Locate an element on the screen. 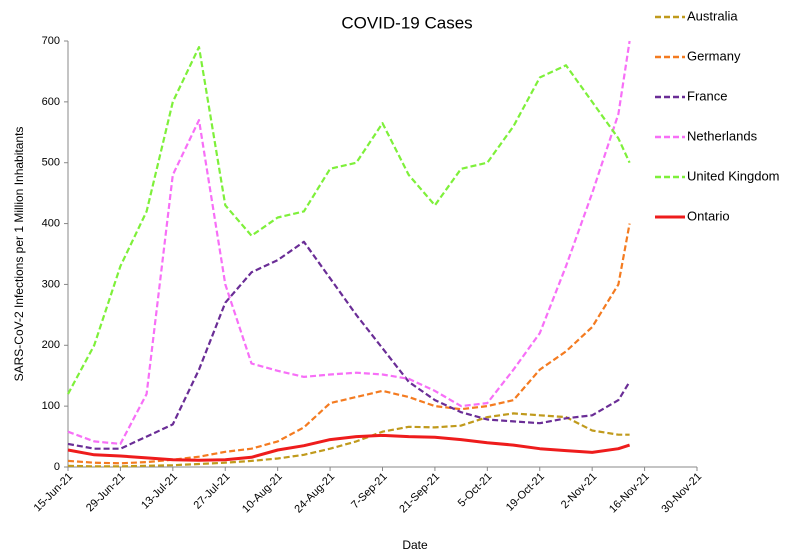  x-tick-label: 13-Jul-21 is located at coordinates (159, 491).